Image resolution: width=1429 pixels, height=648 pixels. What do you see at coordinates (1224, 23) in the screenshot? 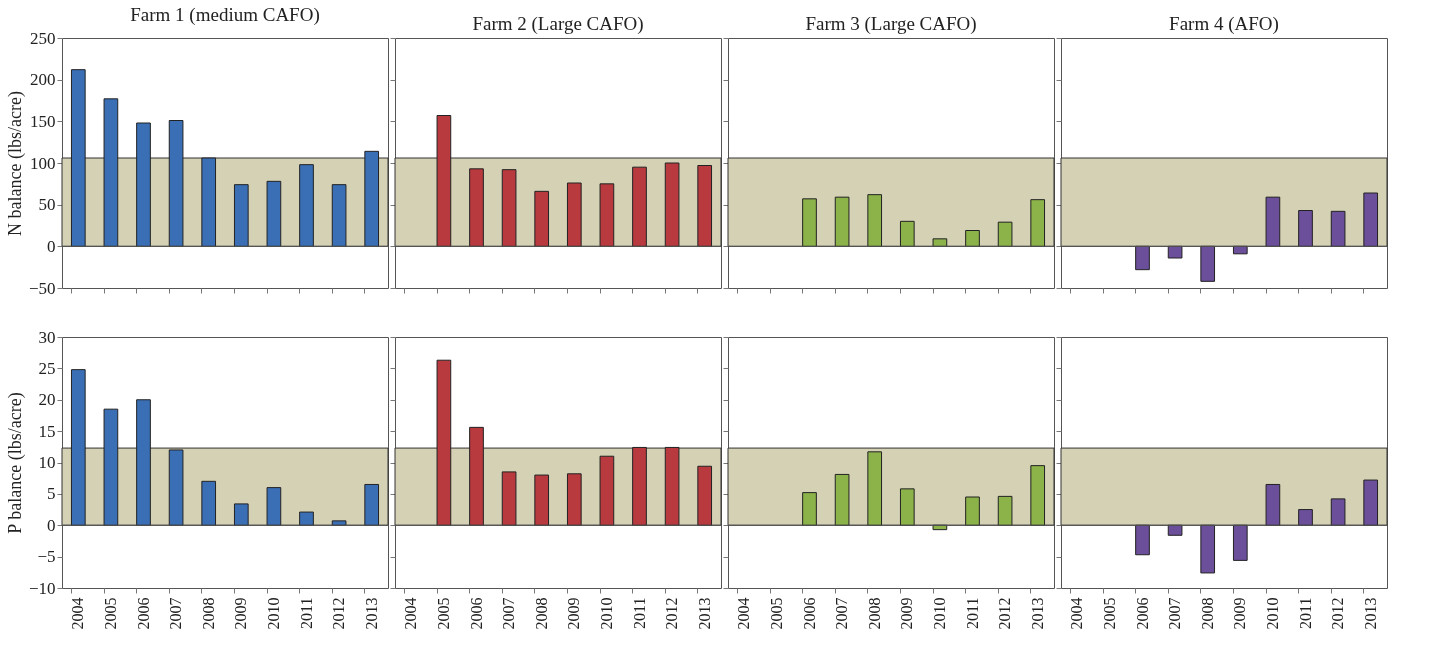
I see `chart-title: Farm 4 (AFO)` at bounding box center [1224, 23].